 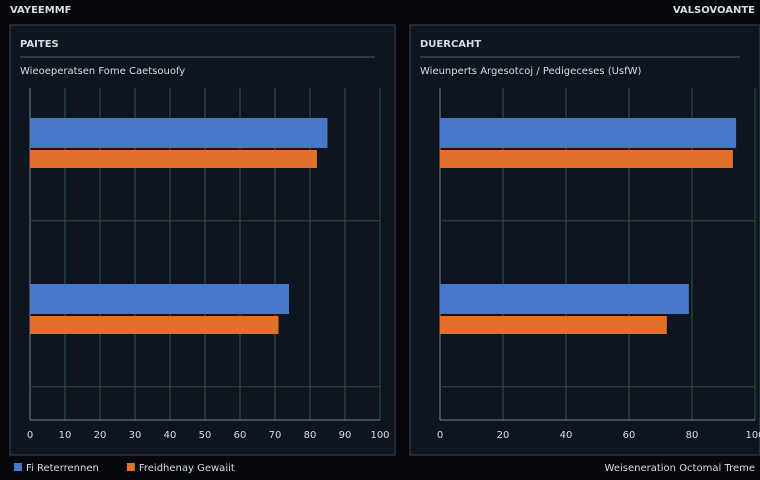 What do you see at coordinates (102, 71) in the screenshot?
I see `panel-subtitle: Wieoeperatsen Fome Caetsouofy` at bounding box center [102, 71].